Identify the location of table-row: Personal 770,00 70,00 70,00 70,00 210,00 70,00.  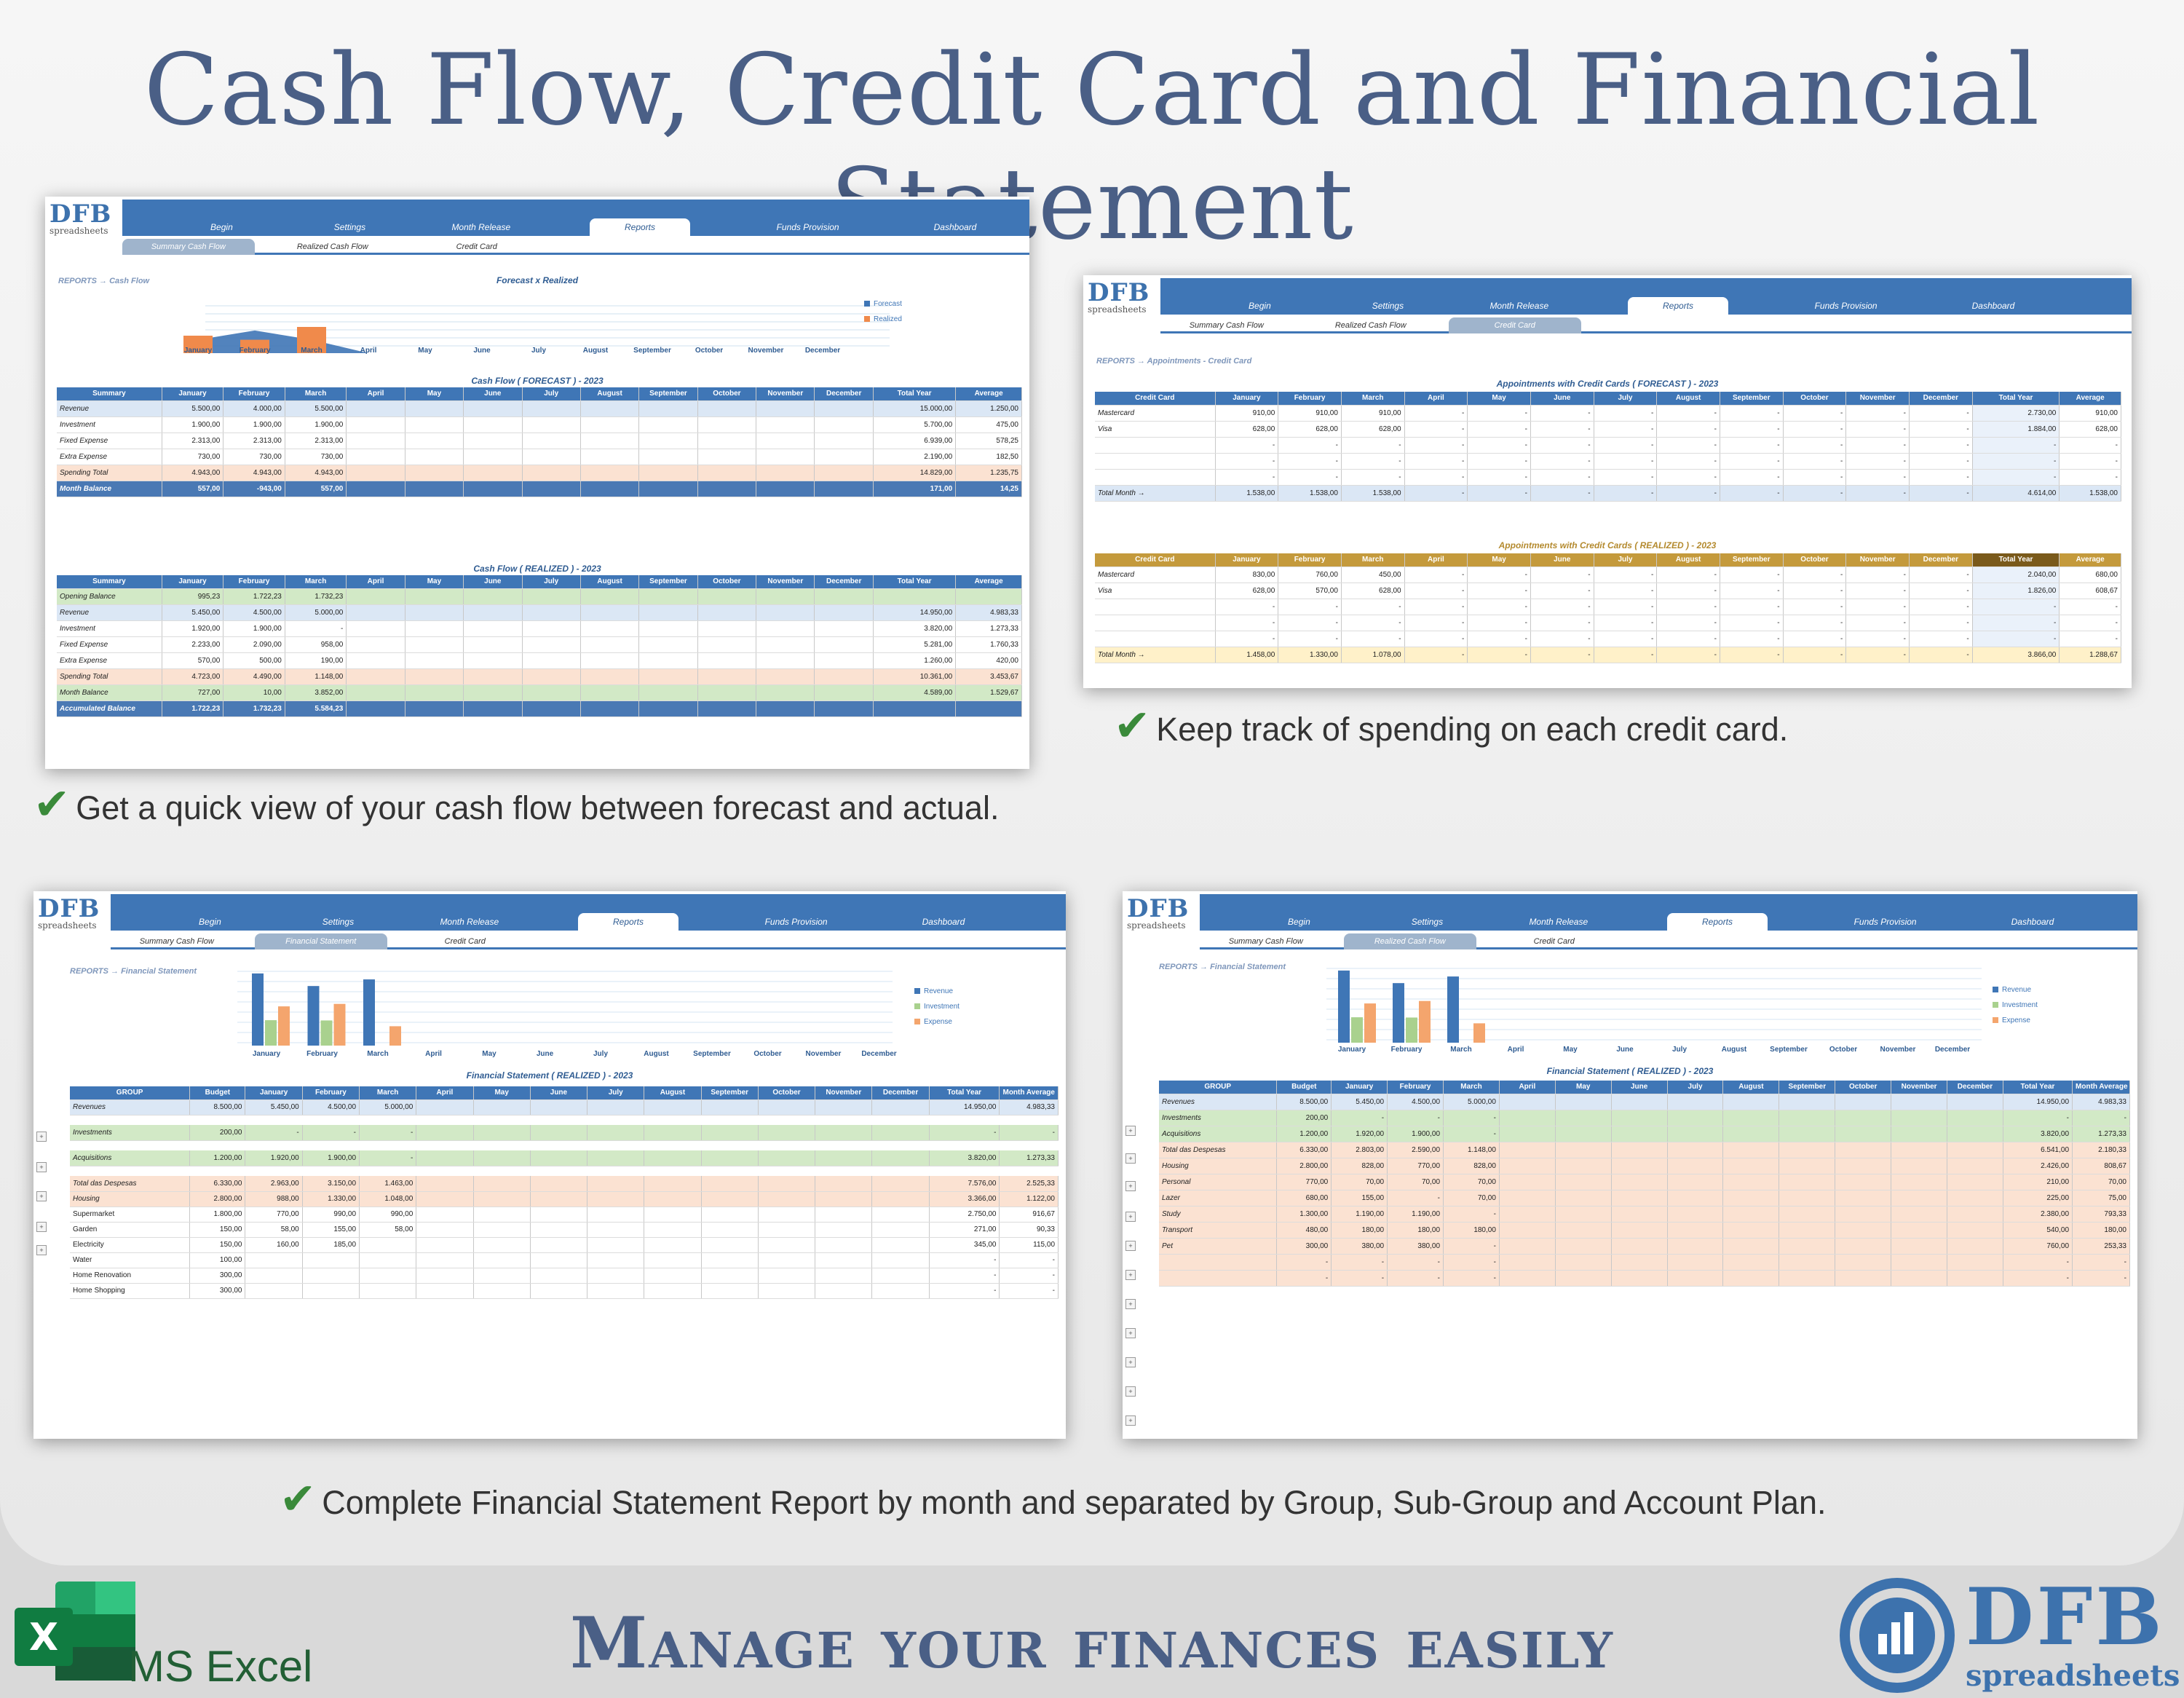
(1644, 1182).